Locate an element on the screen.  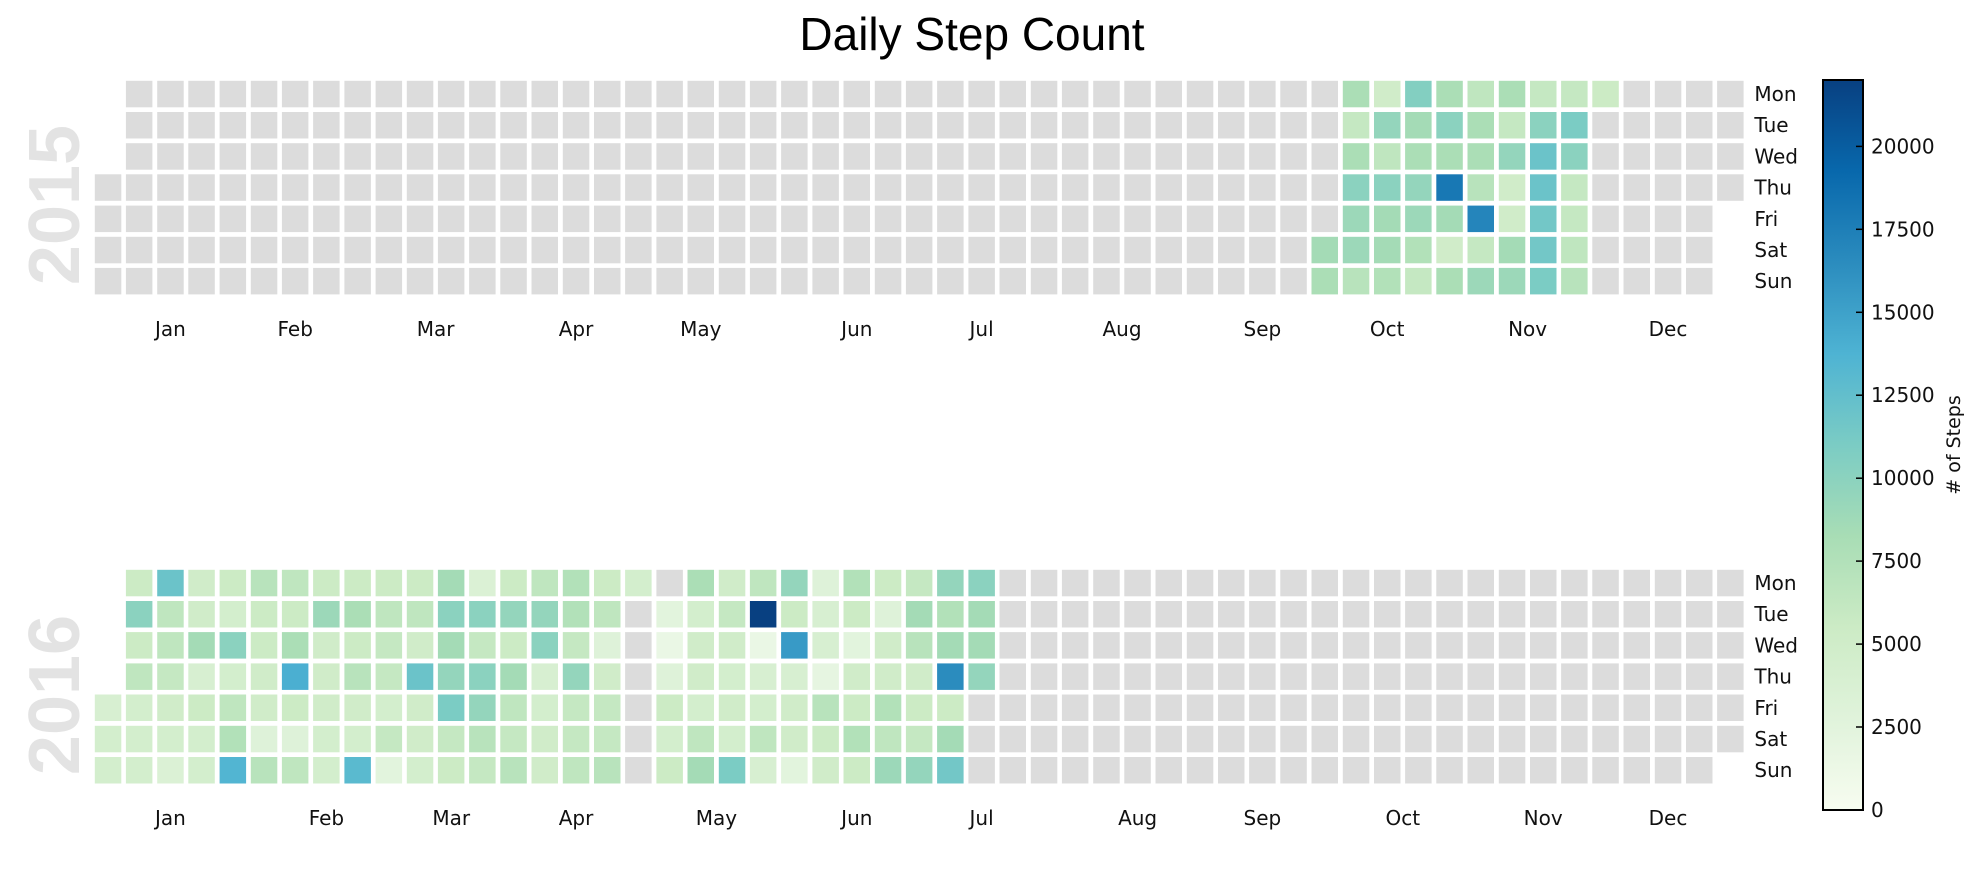
weekday-label: Fri is located at coordinates (1766, 219).